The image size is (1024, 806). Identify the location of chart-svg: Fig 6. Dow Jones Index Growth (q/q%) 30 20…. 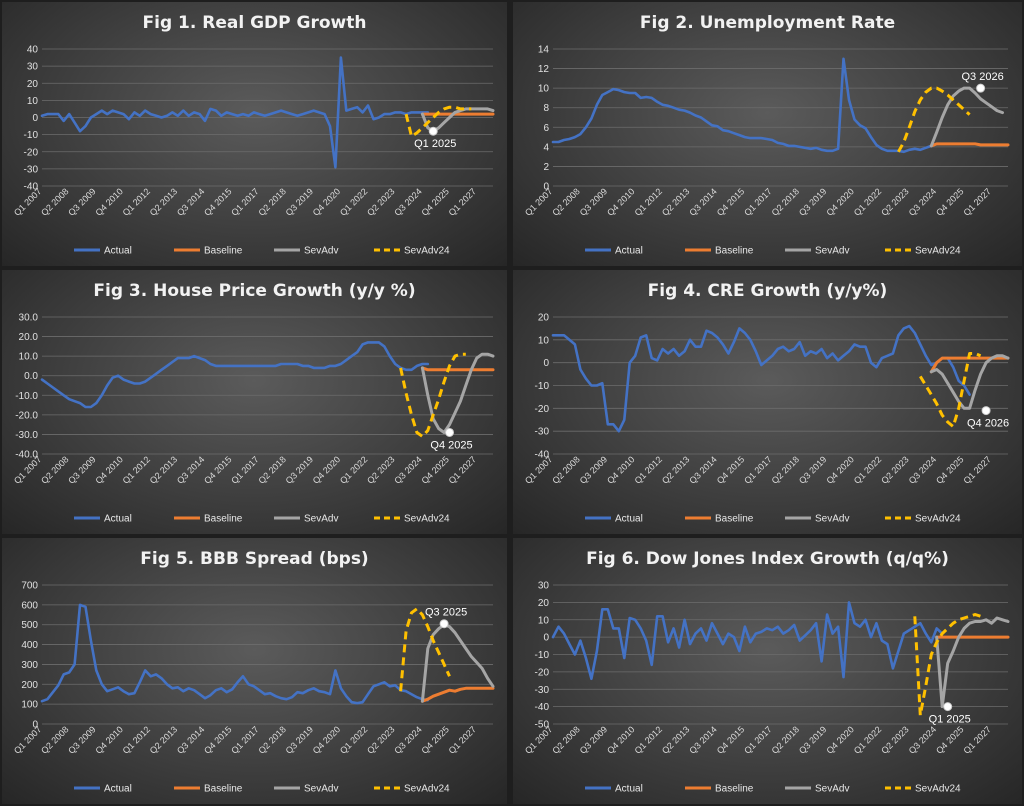
(766, 672).